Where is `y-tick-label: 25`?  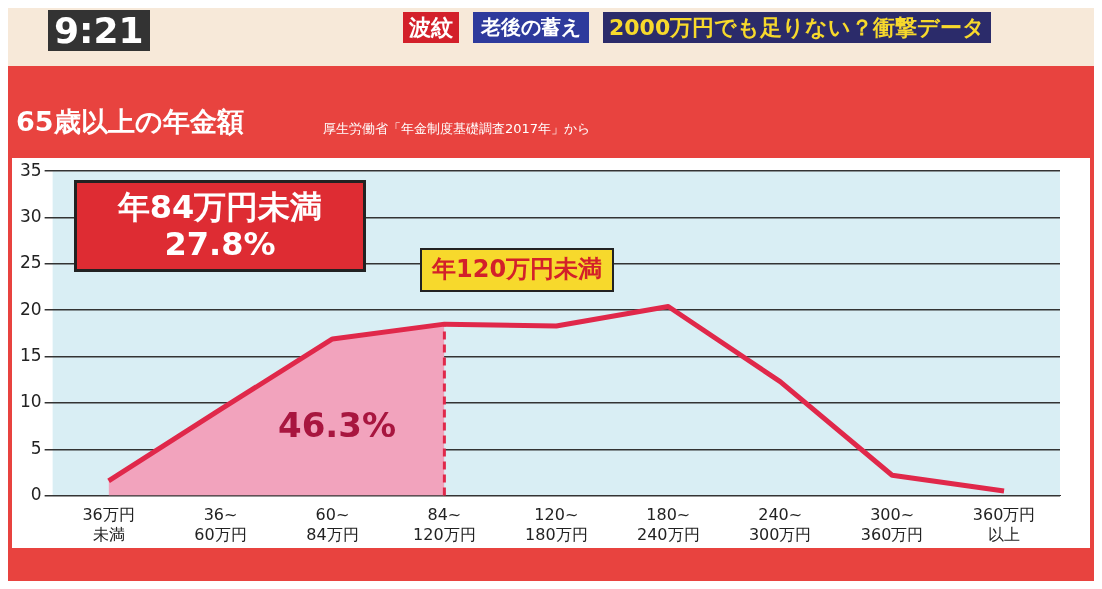
y-tick-label: 25 is located at coordinates (30, 262).